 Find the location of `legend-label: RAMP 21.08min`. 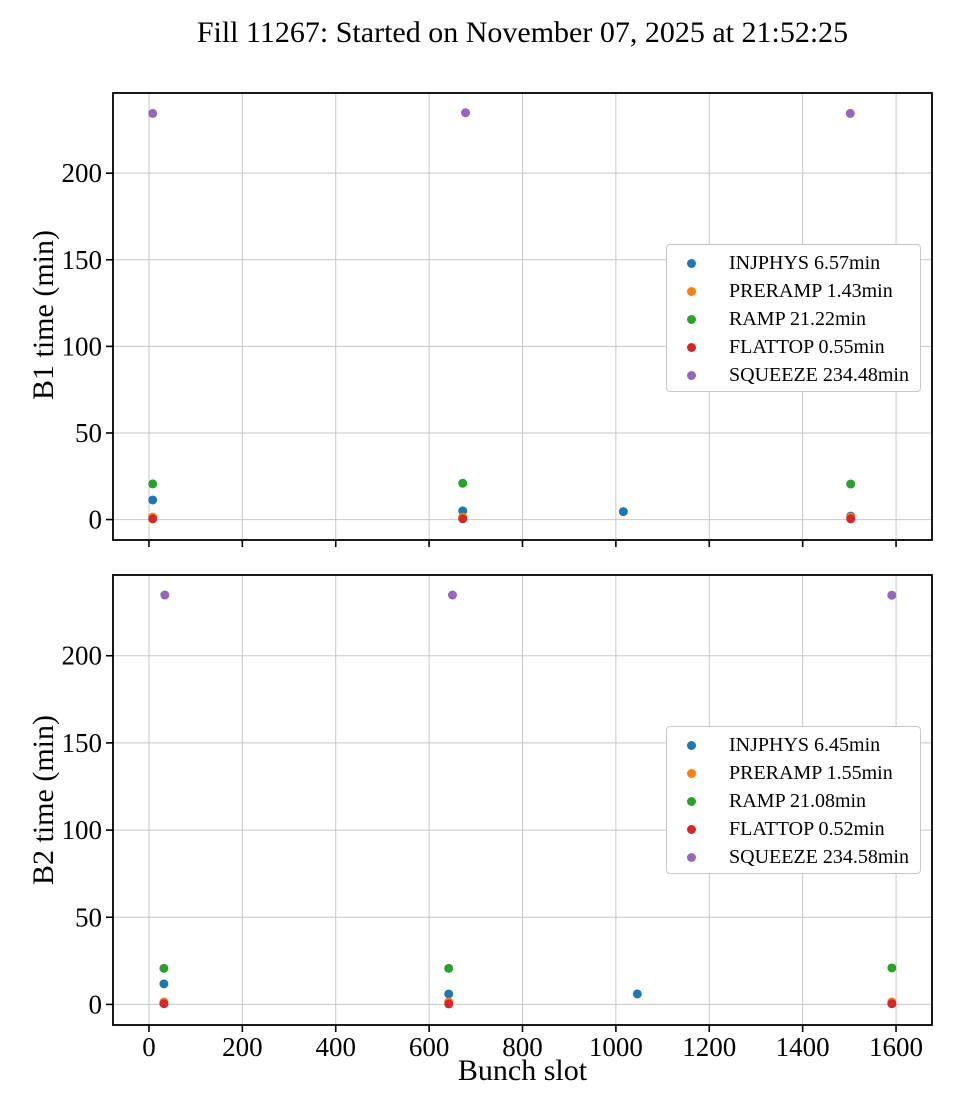

legend-label: RAMP 21.08min is located at coordinates (798, 800).